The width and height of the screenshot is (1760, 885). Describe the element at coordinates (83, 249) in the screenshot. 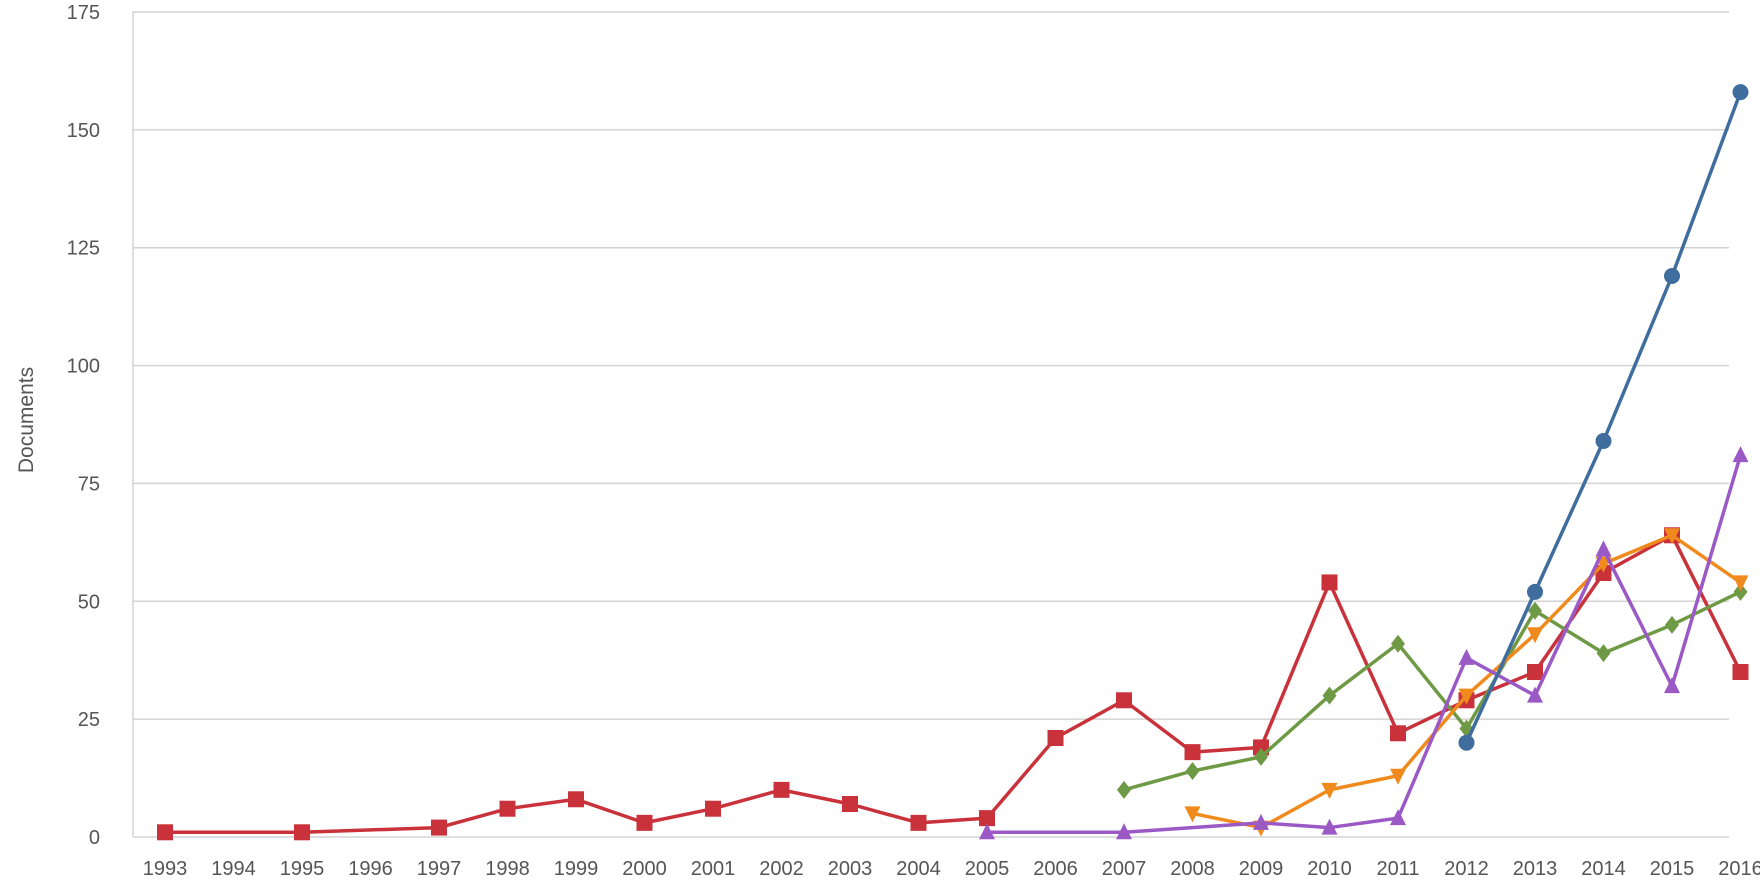

I see `y-tick-label: 125` at that location.